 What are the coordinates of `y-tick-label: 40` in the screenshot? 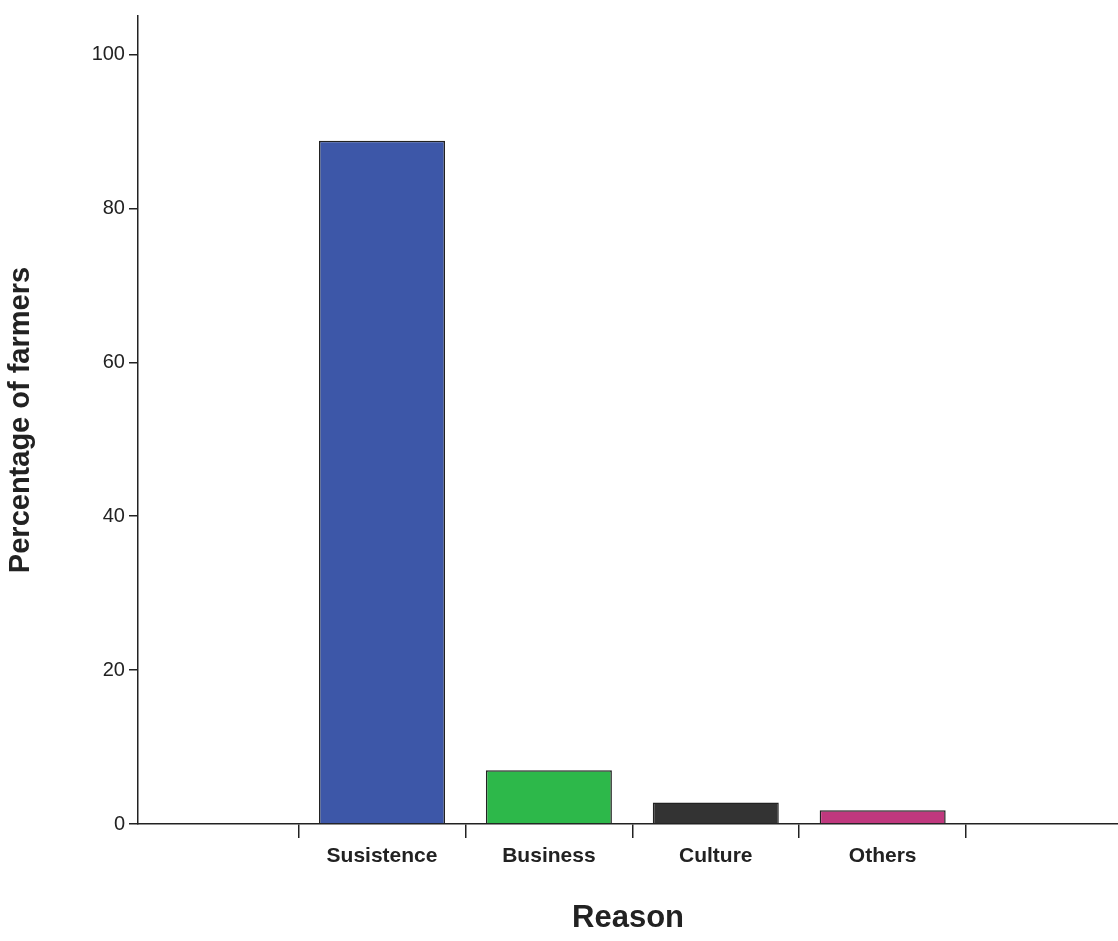 It's located at (113, 514).